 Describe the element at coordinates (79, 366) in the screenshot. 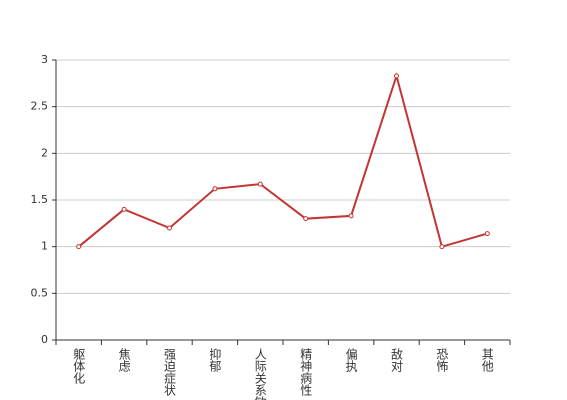

I see `x-tick-label: 躯体化` at that location.